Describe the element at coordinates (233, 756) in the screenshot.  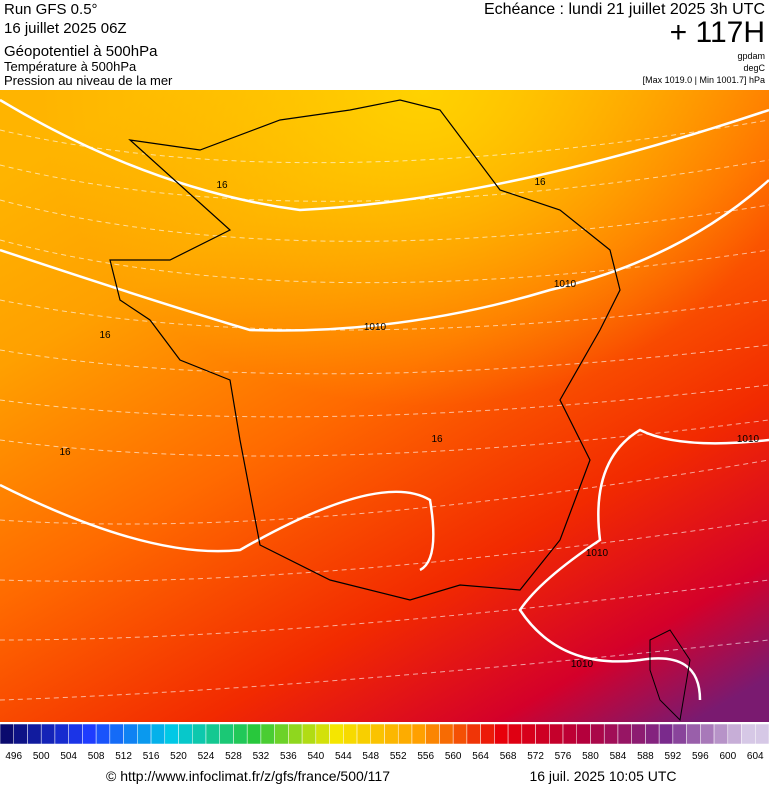
I see `legend-tick-label: 528` at that location.